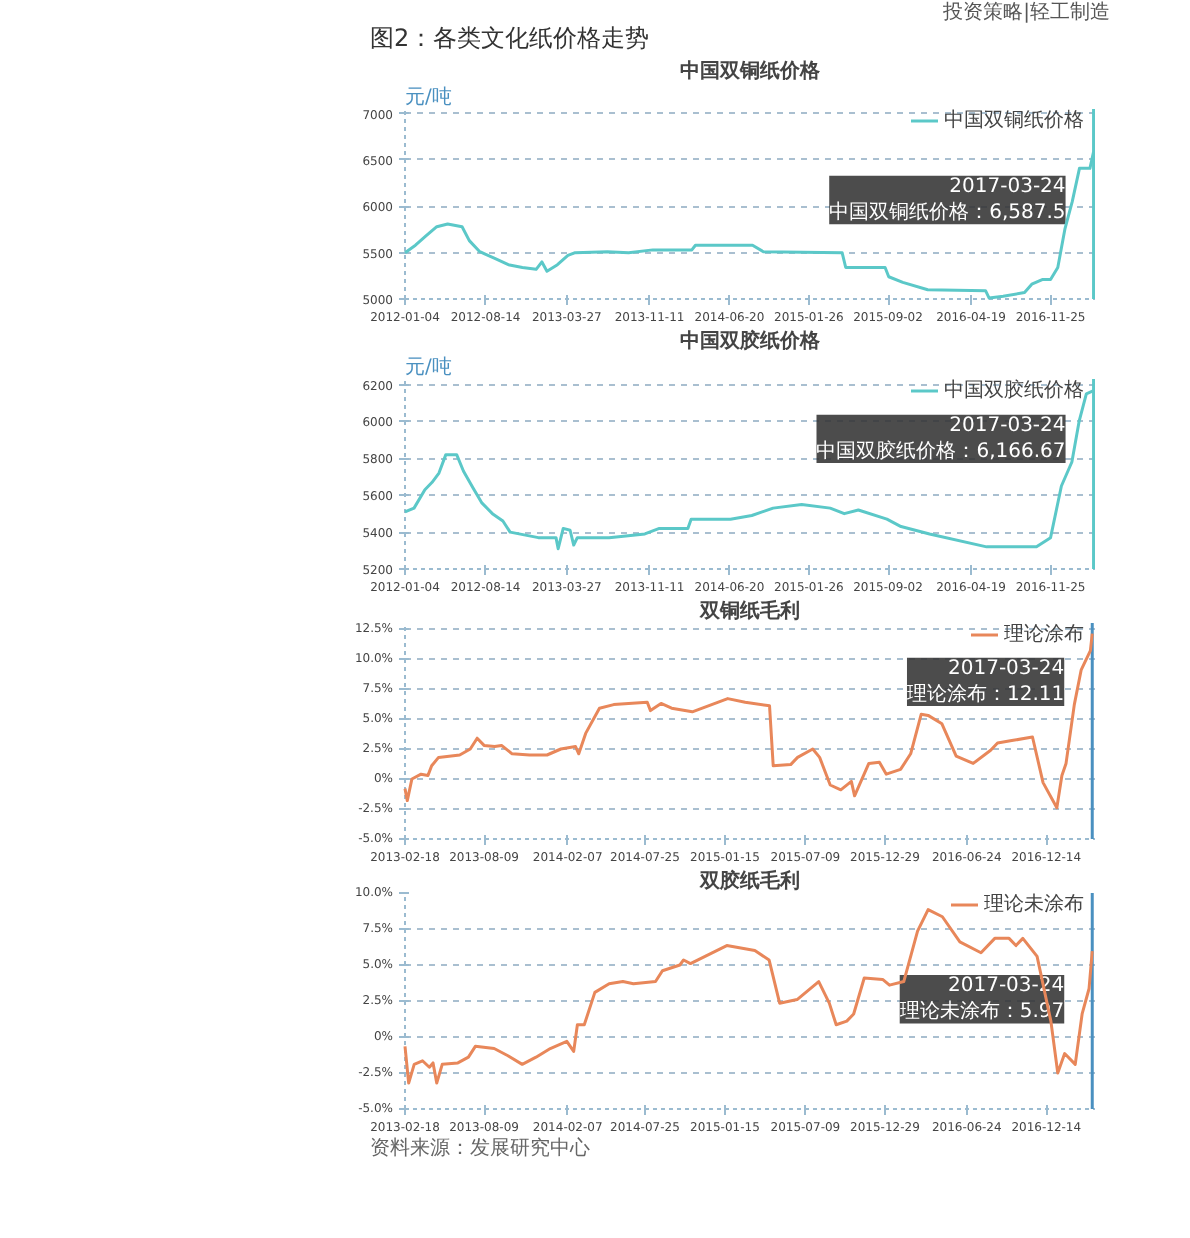  What do you see at coordinates (749, 611) in the screenshot?
I see `chart-title: 双铜纸毛利` at bounding box center [749, 611].